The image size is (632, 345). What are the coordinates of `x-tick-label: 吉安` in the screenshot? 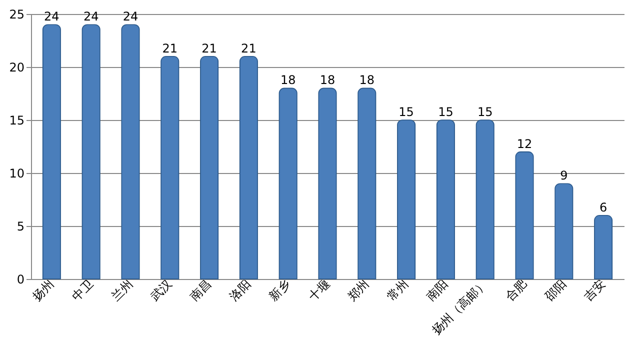 It's located at (594, 290).